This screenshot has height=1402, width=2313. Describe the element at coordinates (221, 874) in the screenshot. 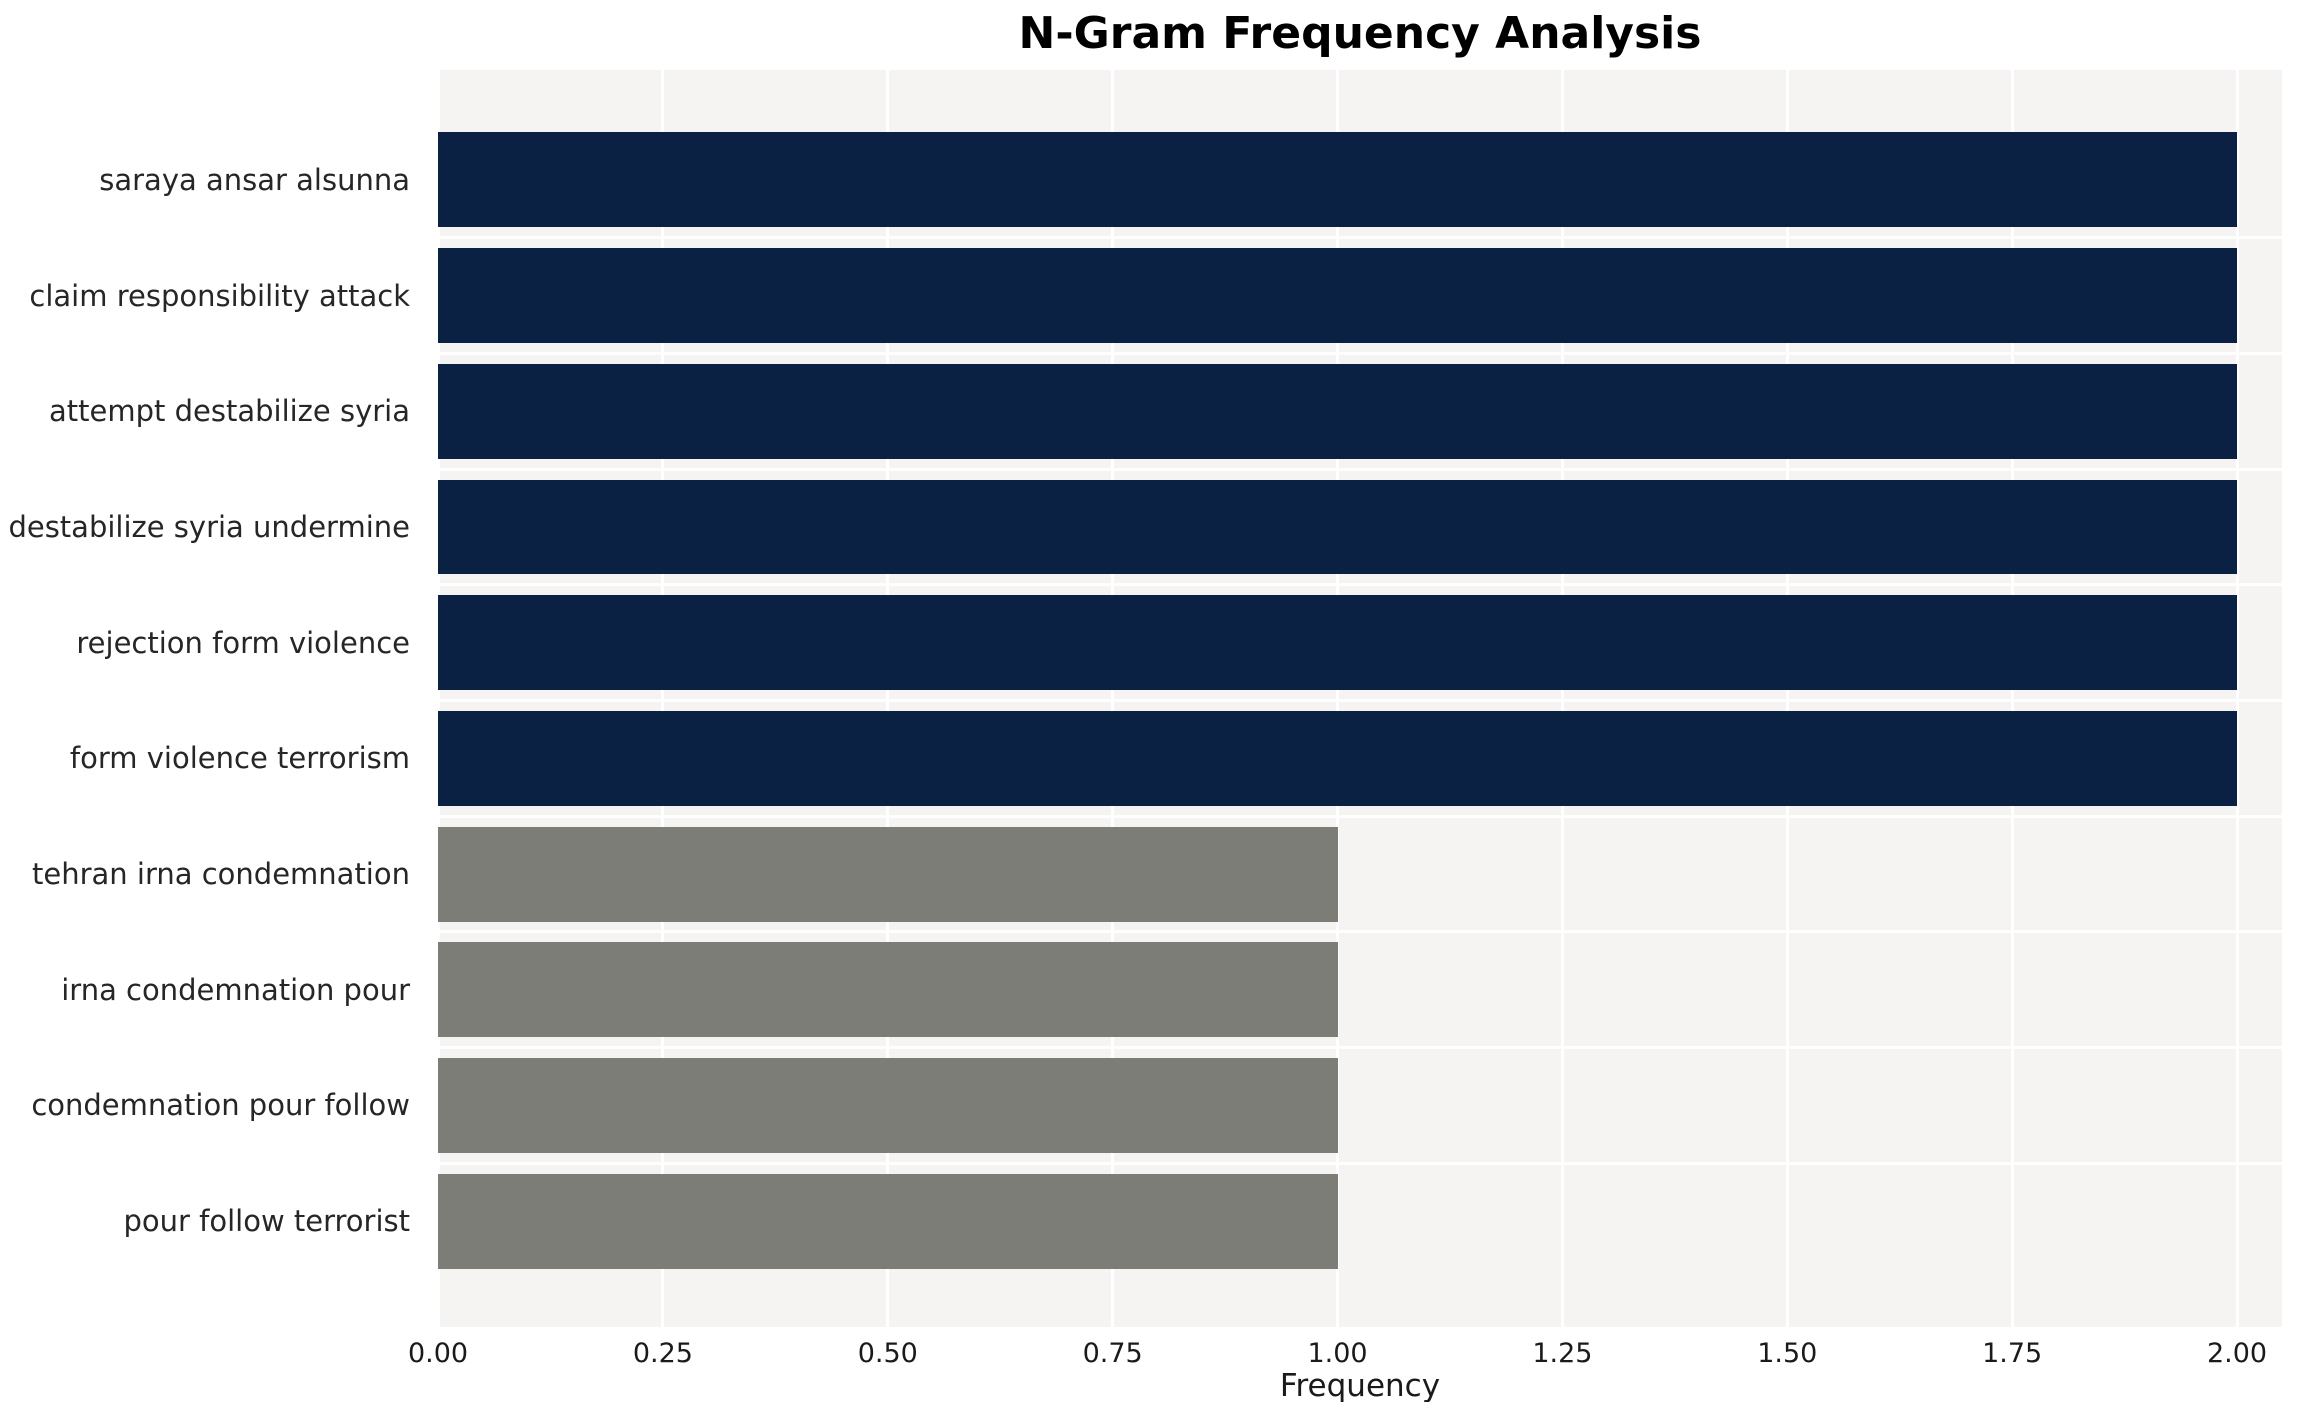

I see `y-axis-label: tehran irna condemnation` at that location.